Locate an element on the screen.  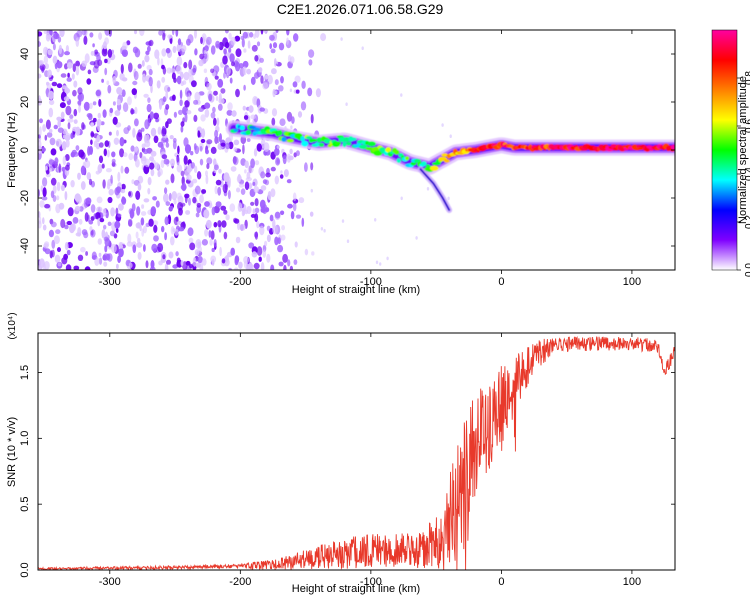
x-tick-label: -300 is located at coordinates (110, 282).